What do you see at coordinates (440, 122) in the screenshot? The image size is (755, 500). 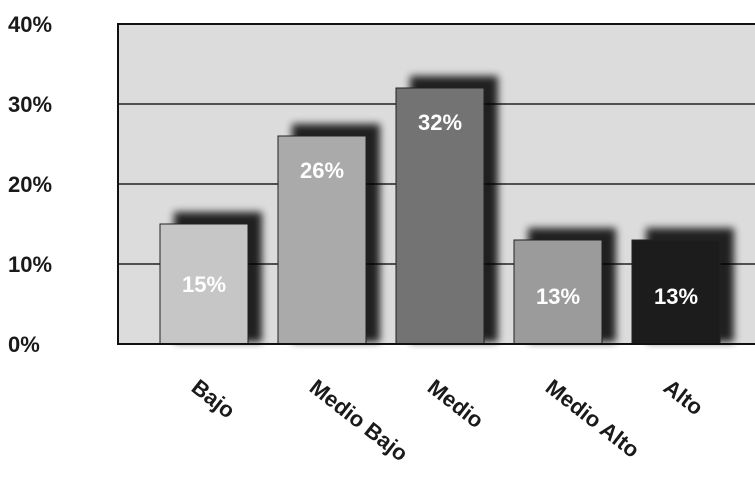 I see `bar-value-label: 32%` at bounding box center [440, 122].